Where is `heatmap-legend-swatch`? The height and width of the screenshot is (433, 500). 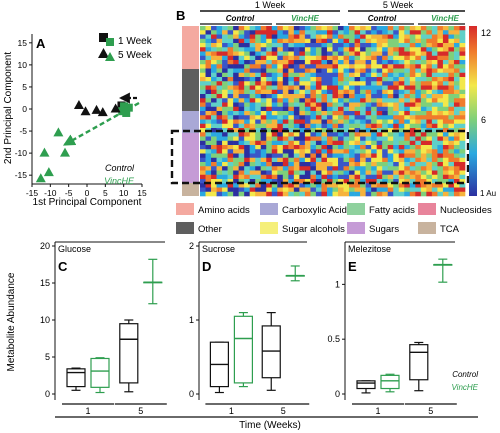 heatmap-legend-swatch is located at coordinates (356, 209).